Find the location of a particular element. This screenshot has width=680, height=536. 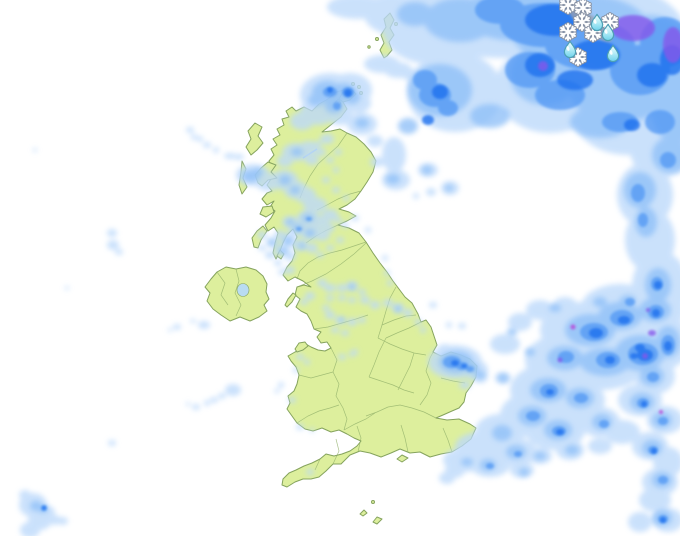

land-isle-of-wight is located at coordinates (402, 458).